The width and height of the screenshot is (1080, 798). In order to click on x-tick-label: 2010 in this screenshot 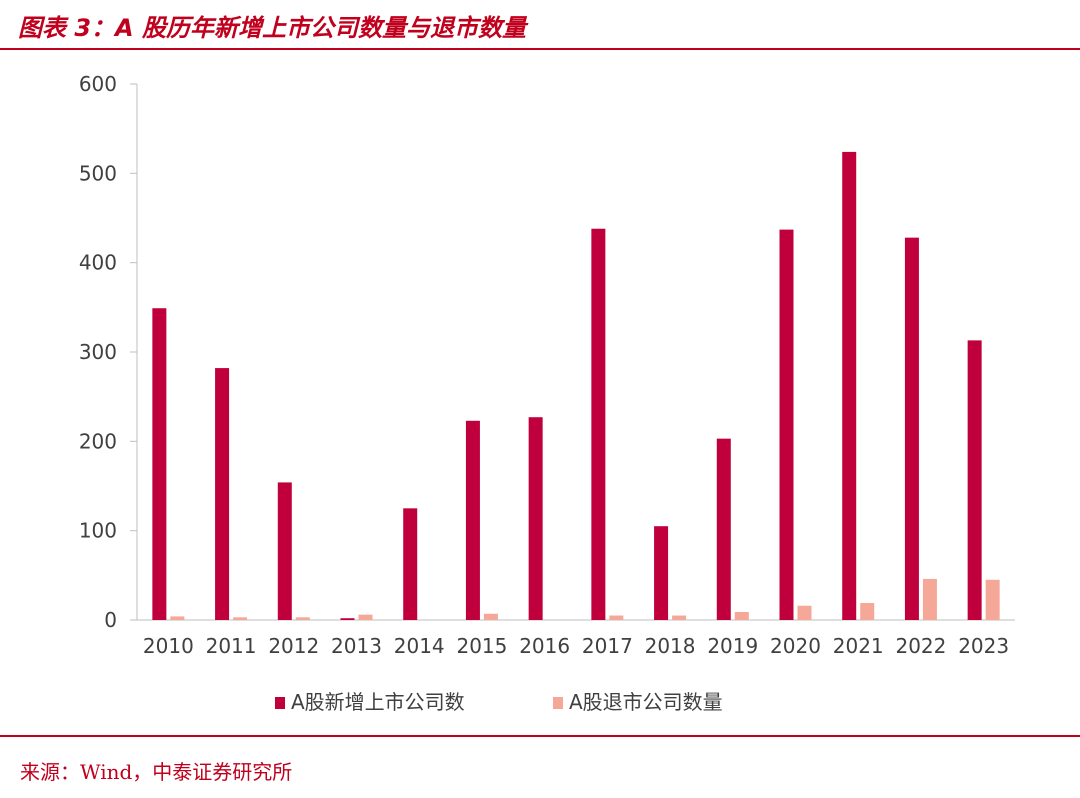, I will do `click(168, 646)`.